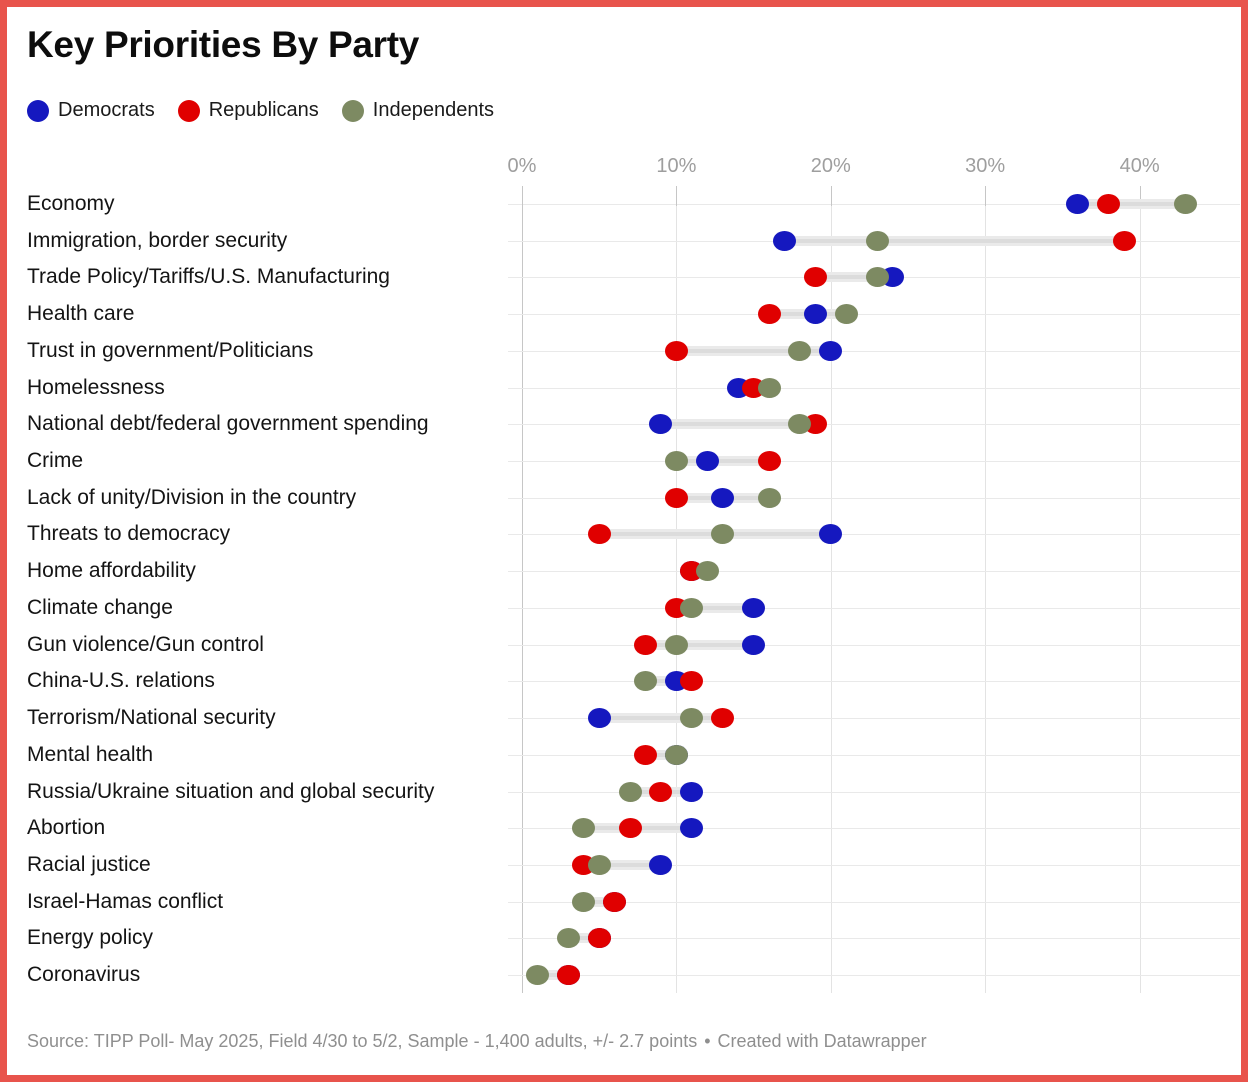  What do you see at coordinates (223, 44) in the screenshot?
I see `page-title: Key Priorities By Party` at bounding box center [223, 44].